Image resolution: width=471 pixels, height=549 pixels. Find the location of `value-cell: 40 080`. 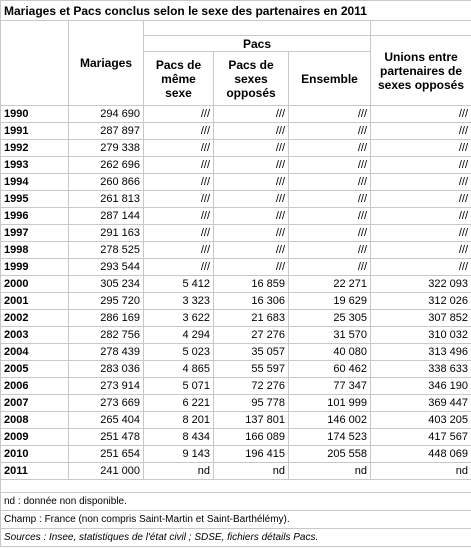

value-cell: 40 080 is located at coordinates (329, 352).